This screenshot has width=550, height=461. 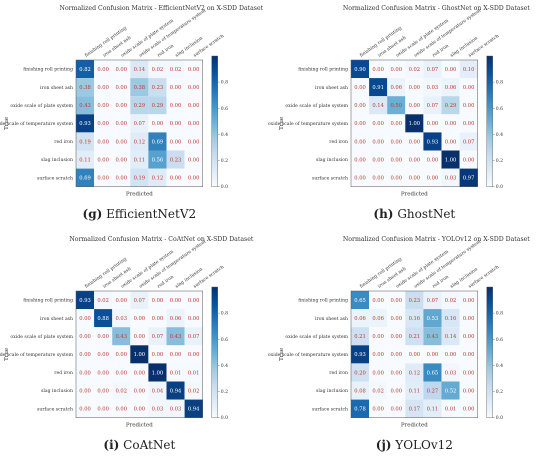 What do you see at coordinates (451, 160) in the screenshot?
I see `cell-value-label: 1.00` at bounding box center [451, 160].